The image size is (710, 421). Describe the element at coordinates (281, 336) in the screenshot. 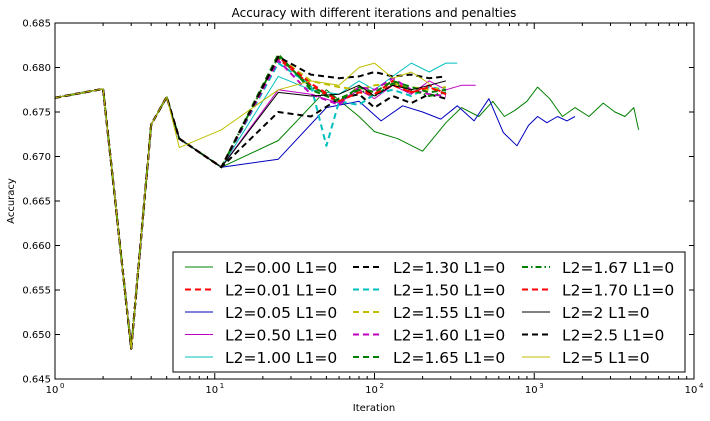

I see `legend-label: L2=0.50 L1=0` at that location.